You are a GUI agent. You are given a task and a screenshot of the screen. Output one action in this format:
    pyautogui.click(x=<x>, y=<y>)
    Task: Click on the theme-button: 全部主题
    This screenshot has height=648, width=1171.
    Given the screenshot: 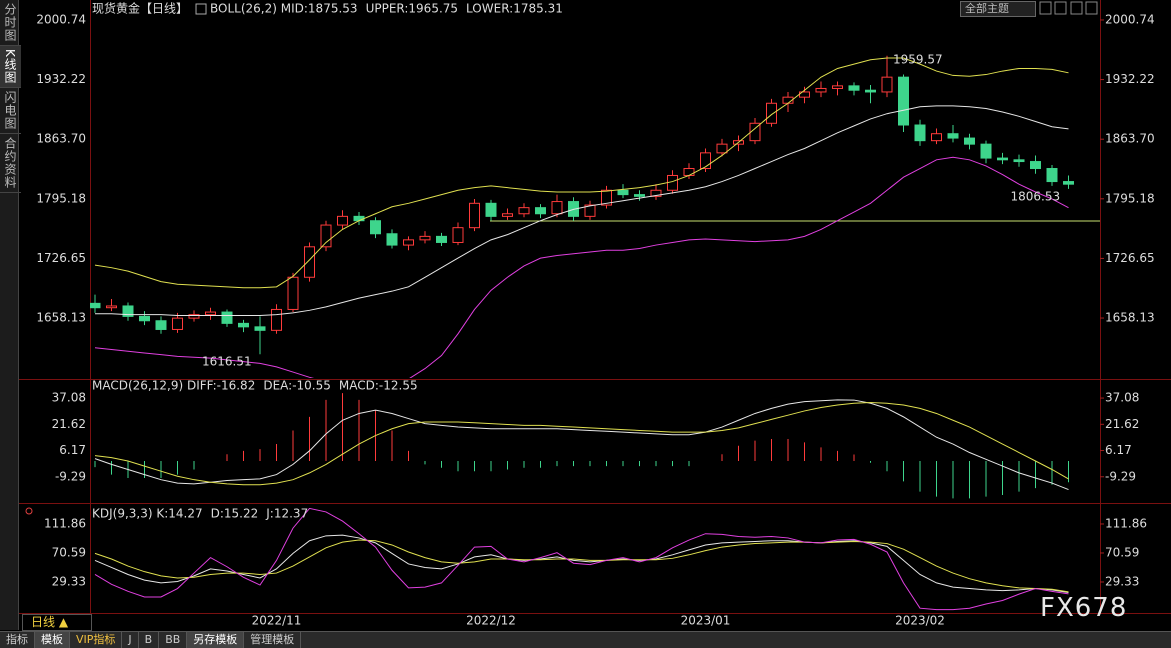 What is the action you would take?
    pyautogui.click(x=998, y=9)
    